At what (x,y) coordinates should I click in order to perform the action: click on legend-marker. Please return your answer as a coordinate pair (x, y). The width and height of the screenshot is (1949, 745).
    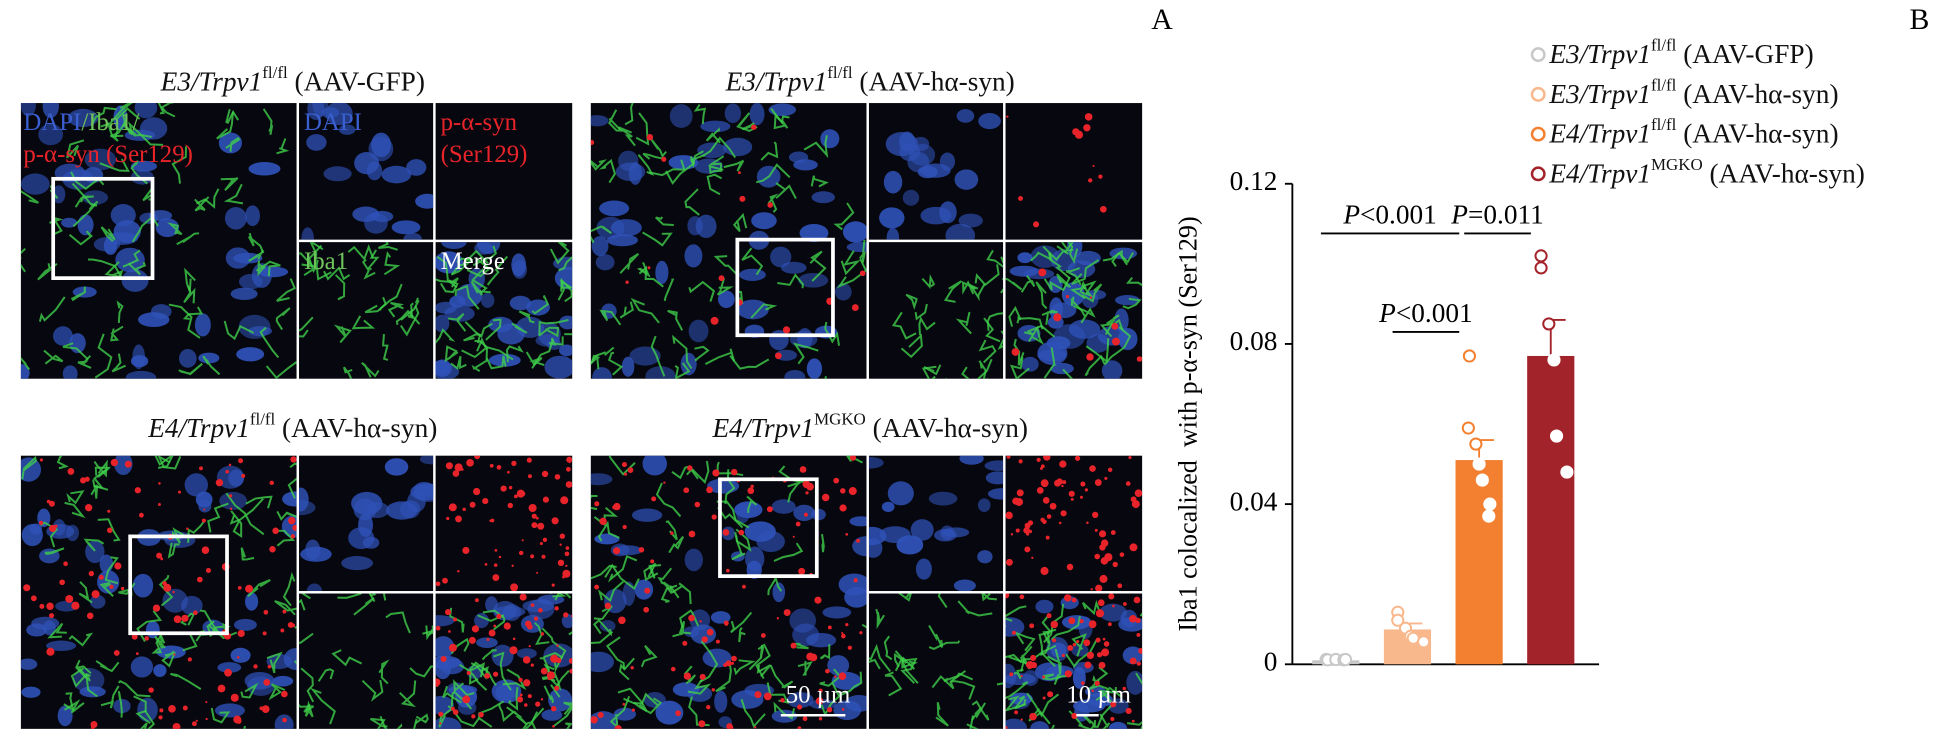
    Looking at the image, I should click on (1538, 94).